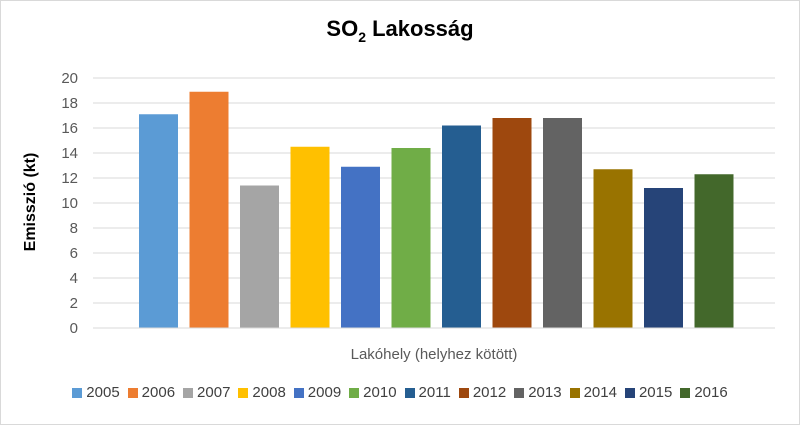  What do you see at coordinates (562, 223) in the screenshot?
I see `bar-2013` at bounding box center [562, 223].